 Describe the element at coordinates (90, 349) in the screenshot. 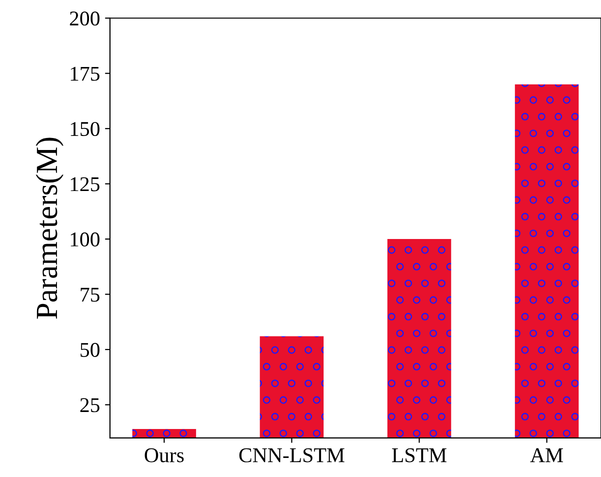

I see `y-tick-label: 50` at that location.